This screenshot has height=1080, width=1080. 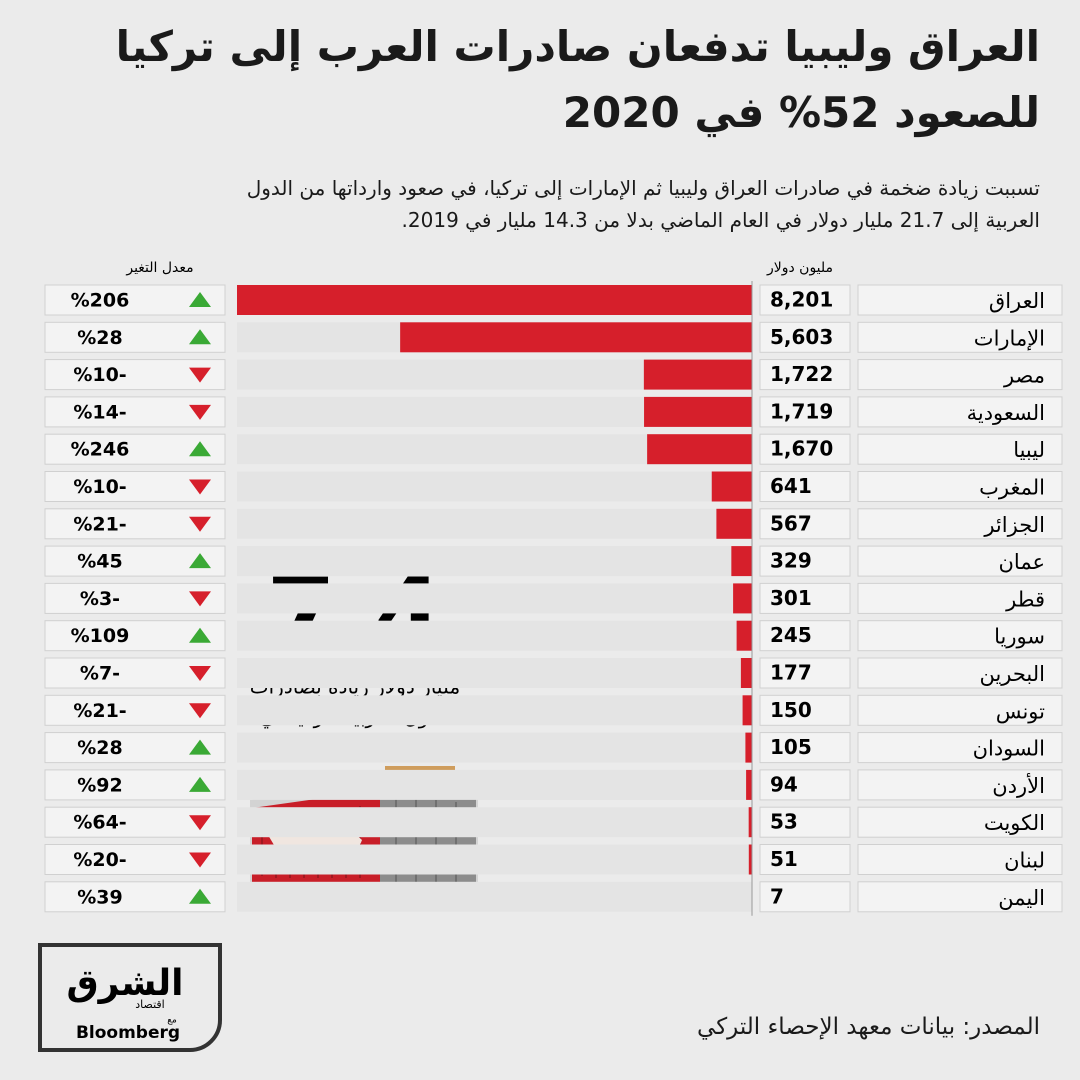 What do you see at coordinates (784, 784) in the screenshot?
I see `value-label: 94` at bounding box center [784, 784].